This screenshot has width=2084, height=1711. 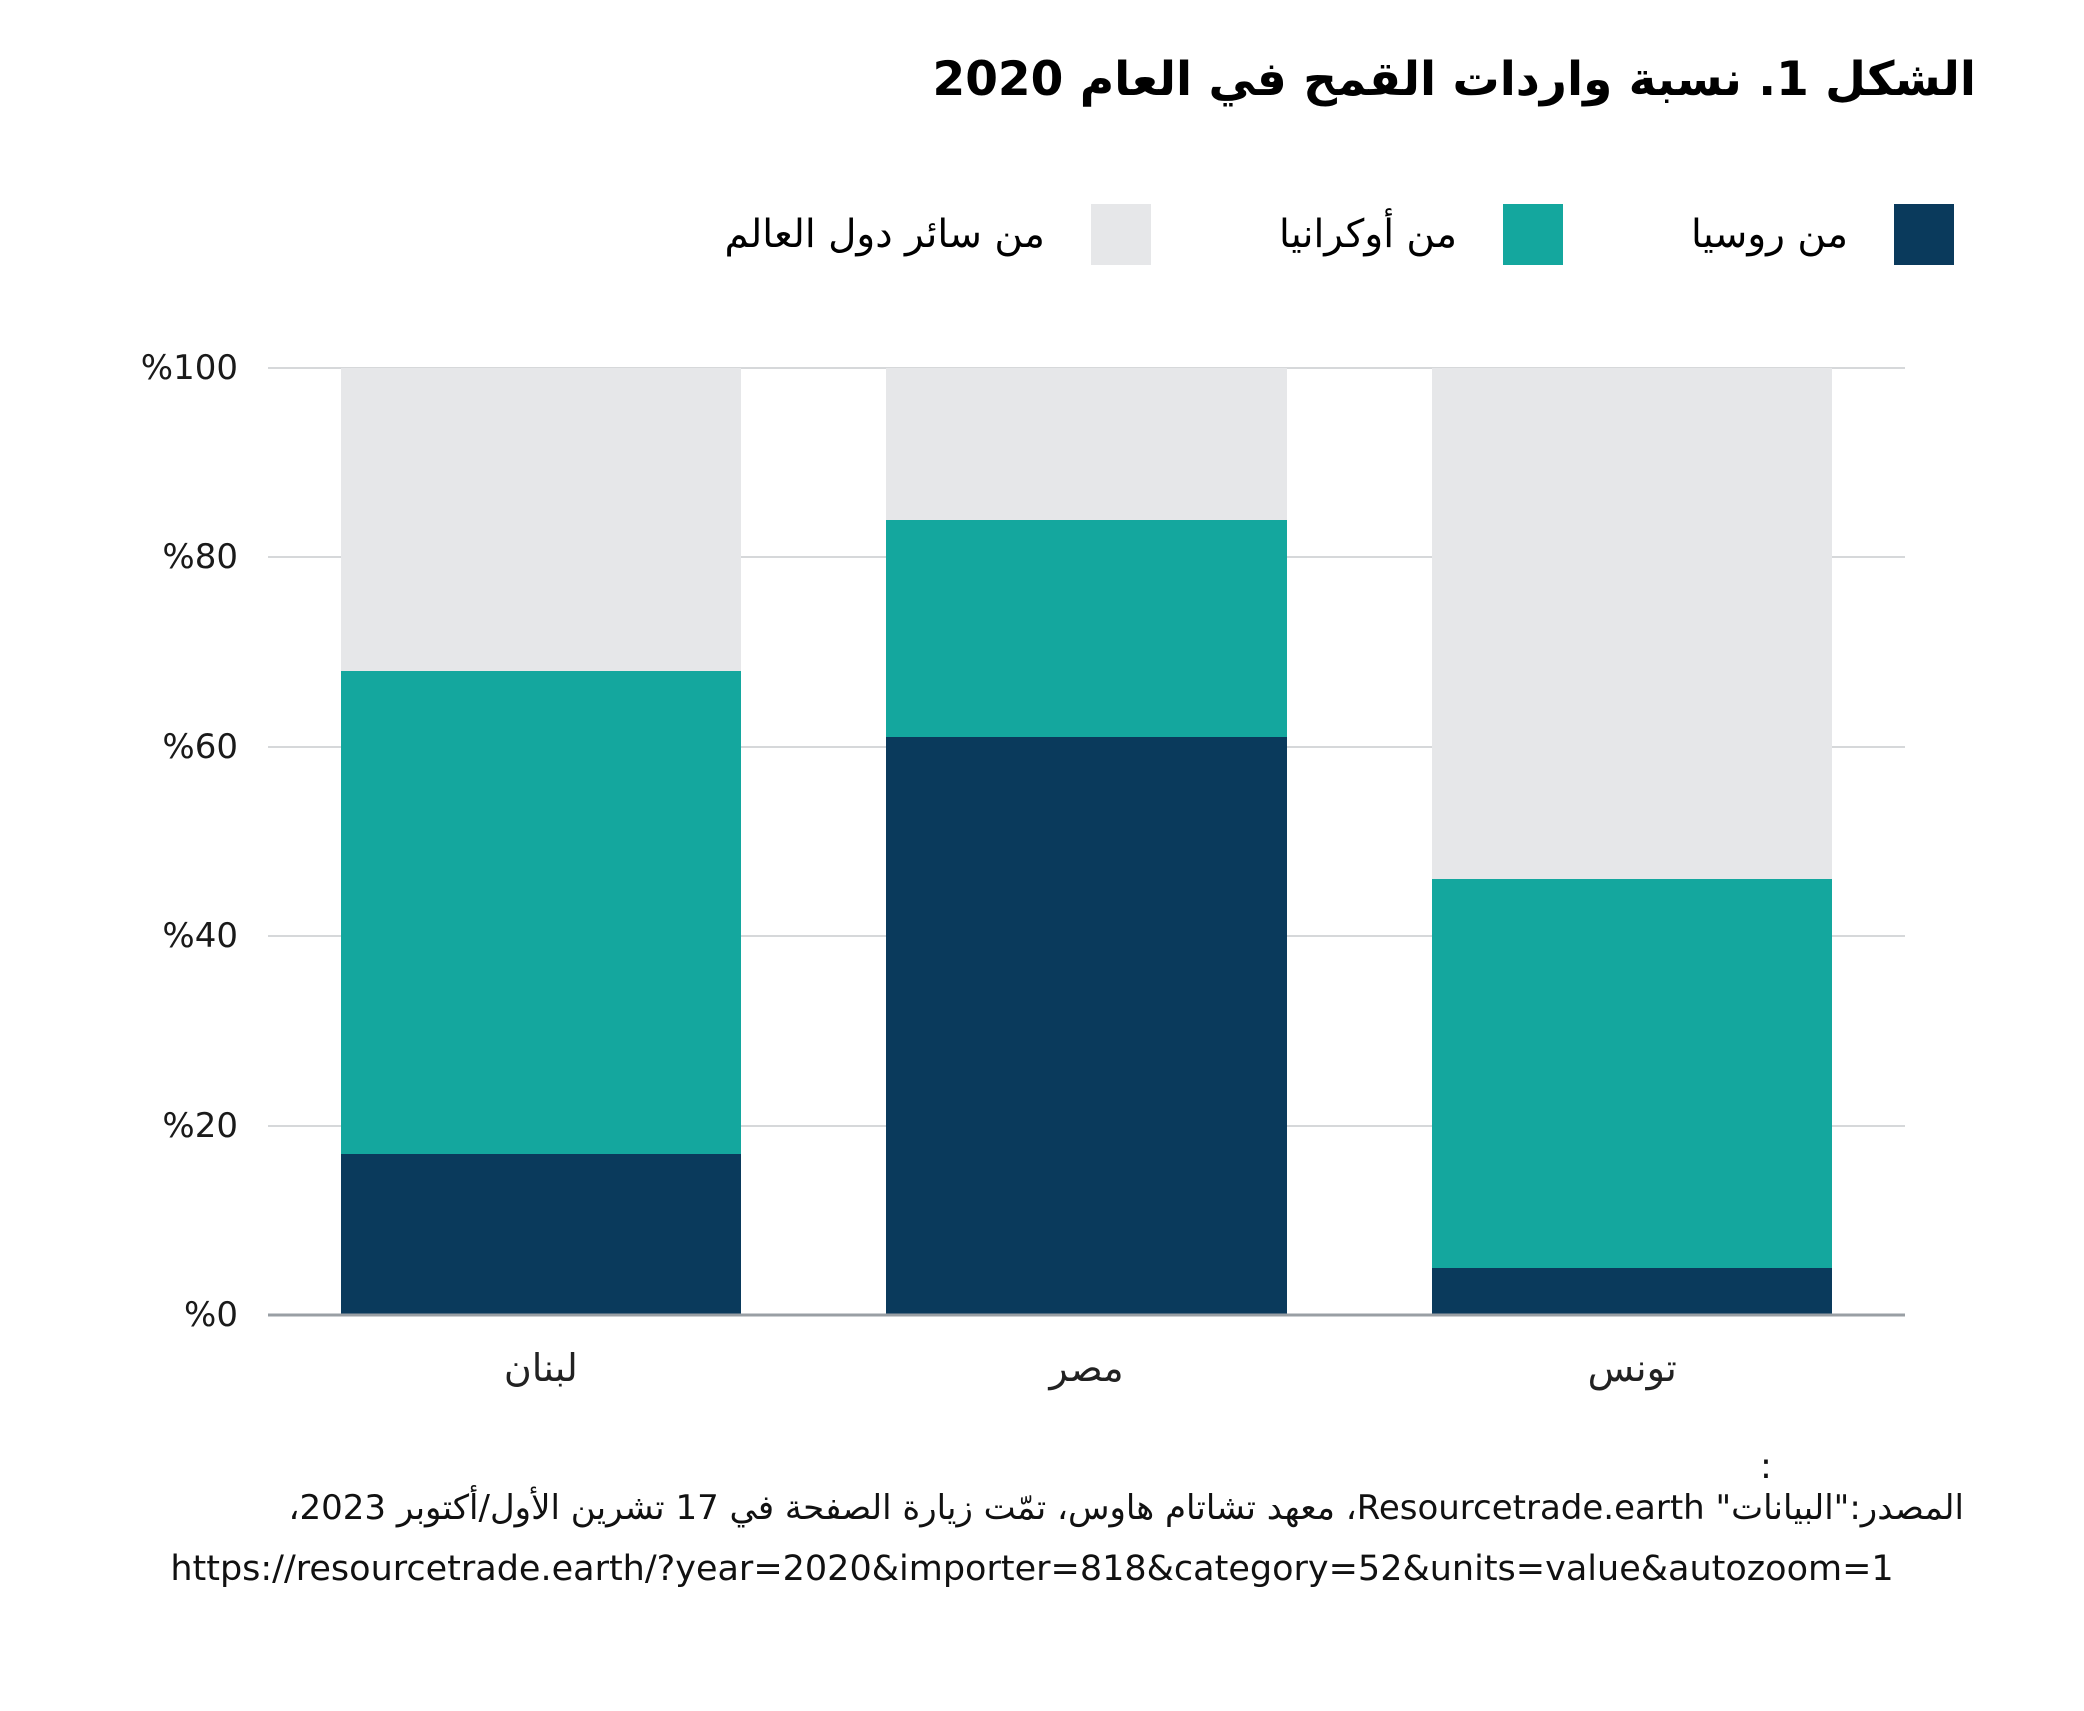 I want to click on legend-item-rest-of-world: من سائر دول العالم, so click(x=937, y=234).